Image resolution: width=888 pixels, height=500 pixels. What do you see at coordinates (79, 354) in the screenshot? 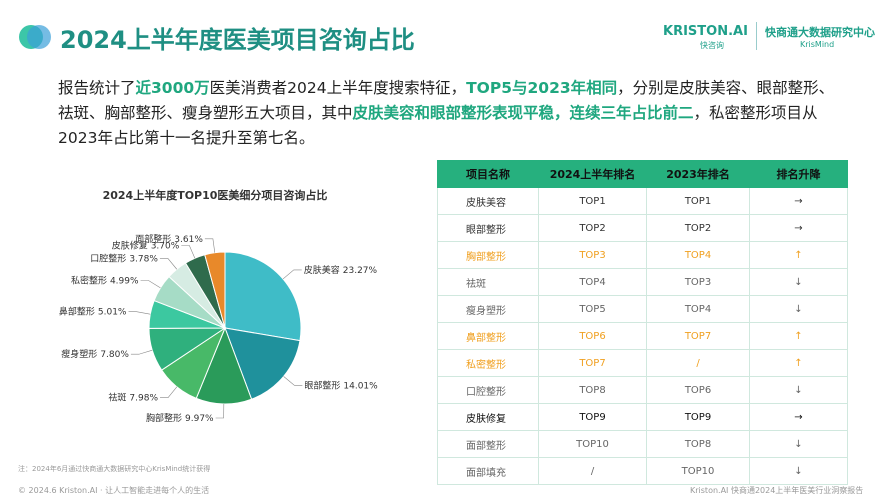
I see `slice-category: 瘦身塑形` at bounding box center [79, 354].